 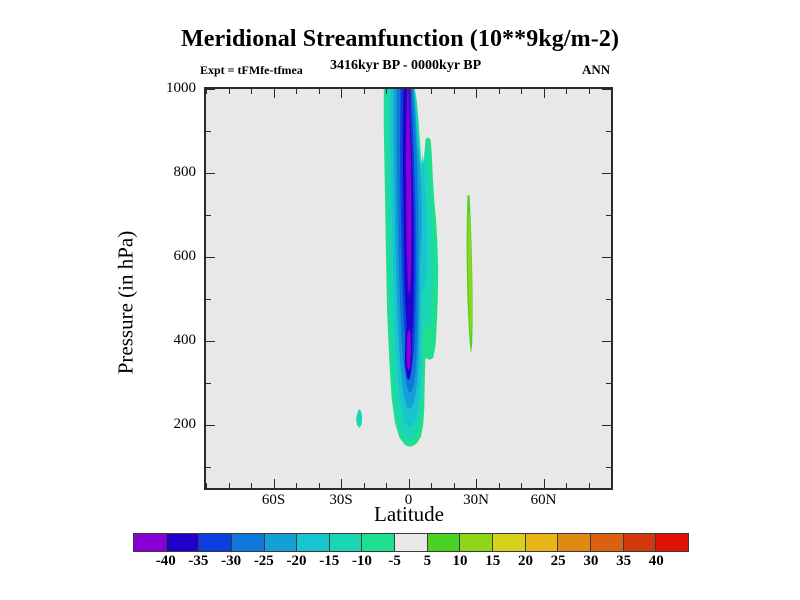 What do you see at coordinates (394, 561) in the screenshot?
I see `colorbar-tick-label: -5` at bounding box center [394, 561].